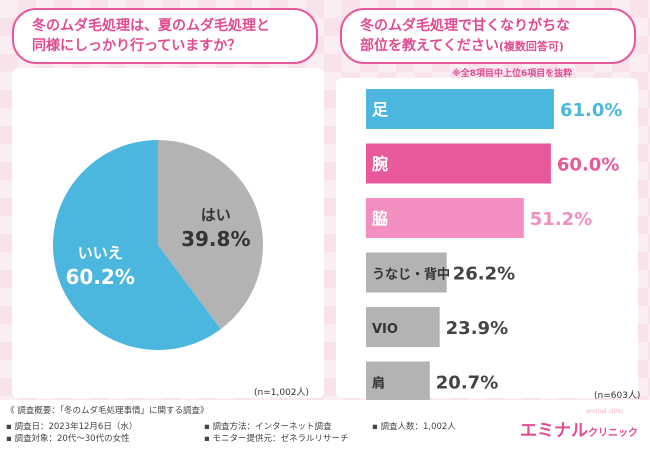  I want to click on bar-question-line2: 部位を教えてください, so click(429, 46).